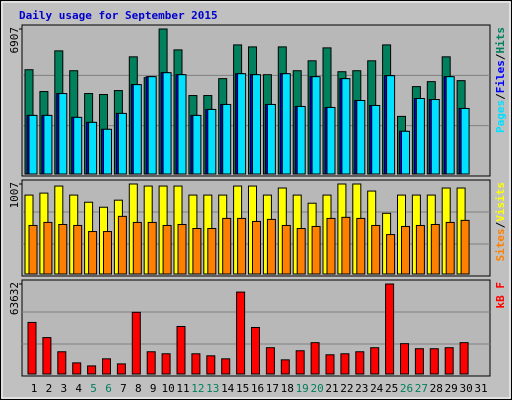  Describe the element at coordinates (49, 388) in the screenshot. I see `x-tick-label: 2` at that location.